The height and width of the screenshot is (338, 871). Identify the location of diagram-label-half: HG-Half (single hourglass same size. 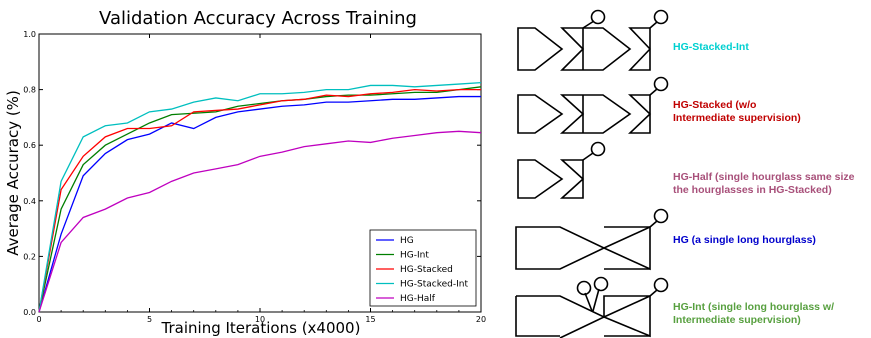
(764, 177).